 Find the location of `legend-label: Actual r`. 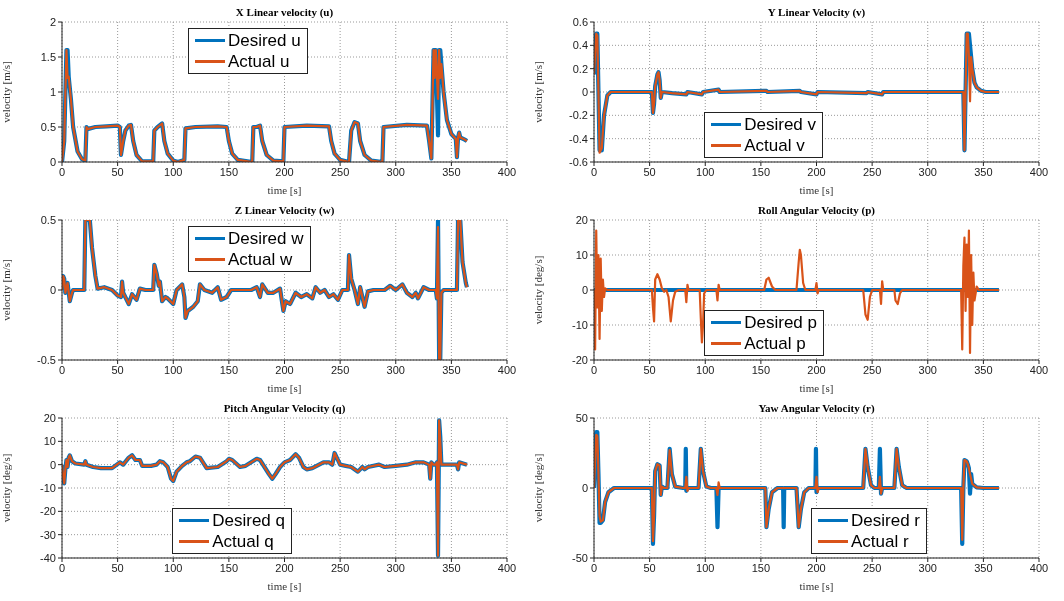

legend-label: Actual r is located at coordinates (880, 541).